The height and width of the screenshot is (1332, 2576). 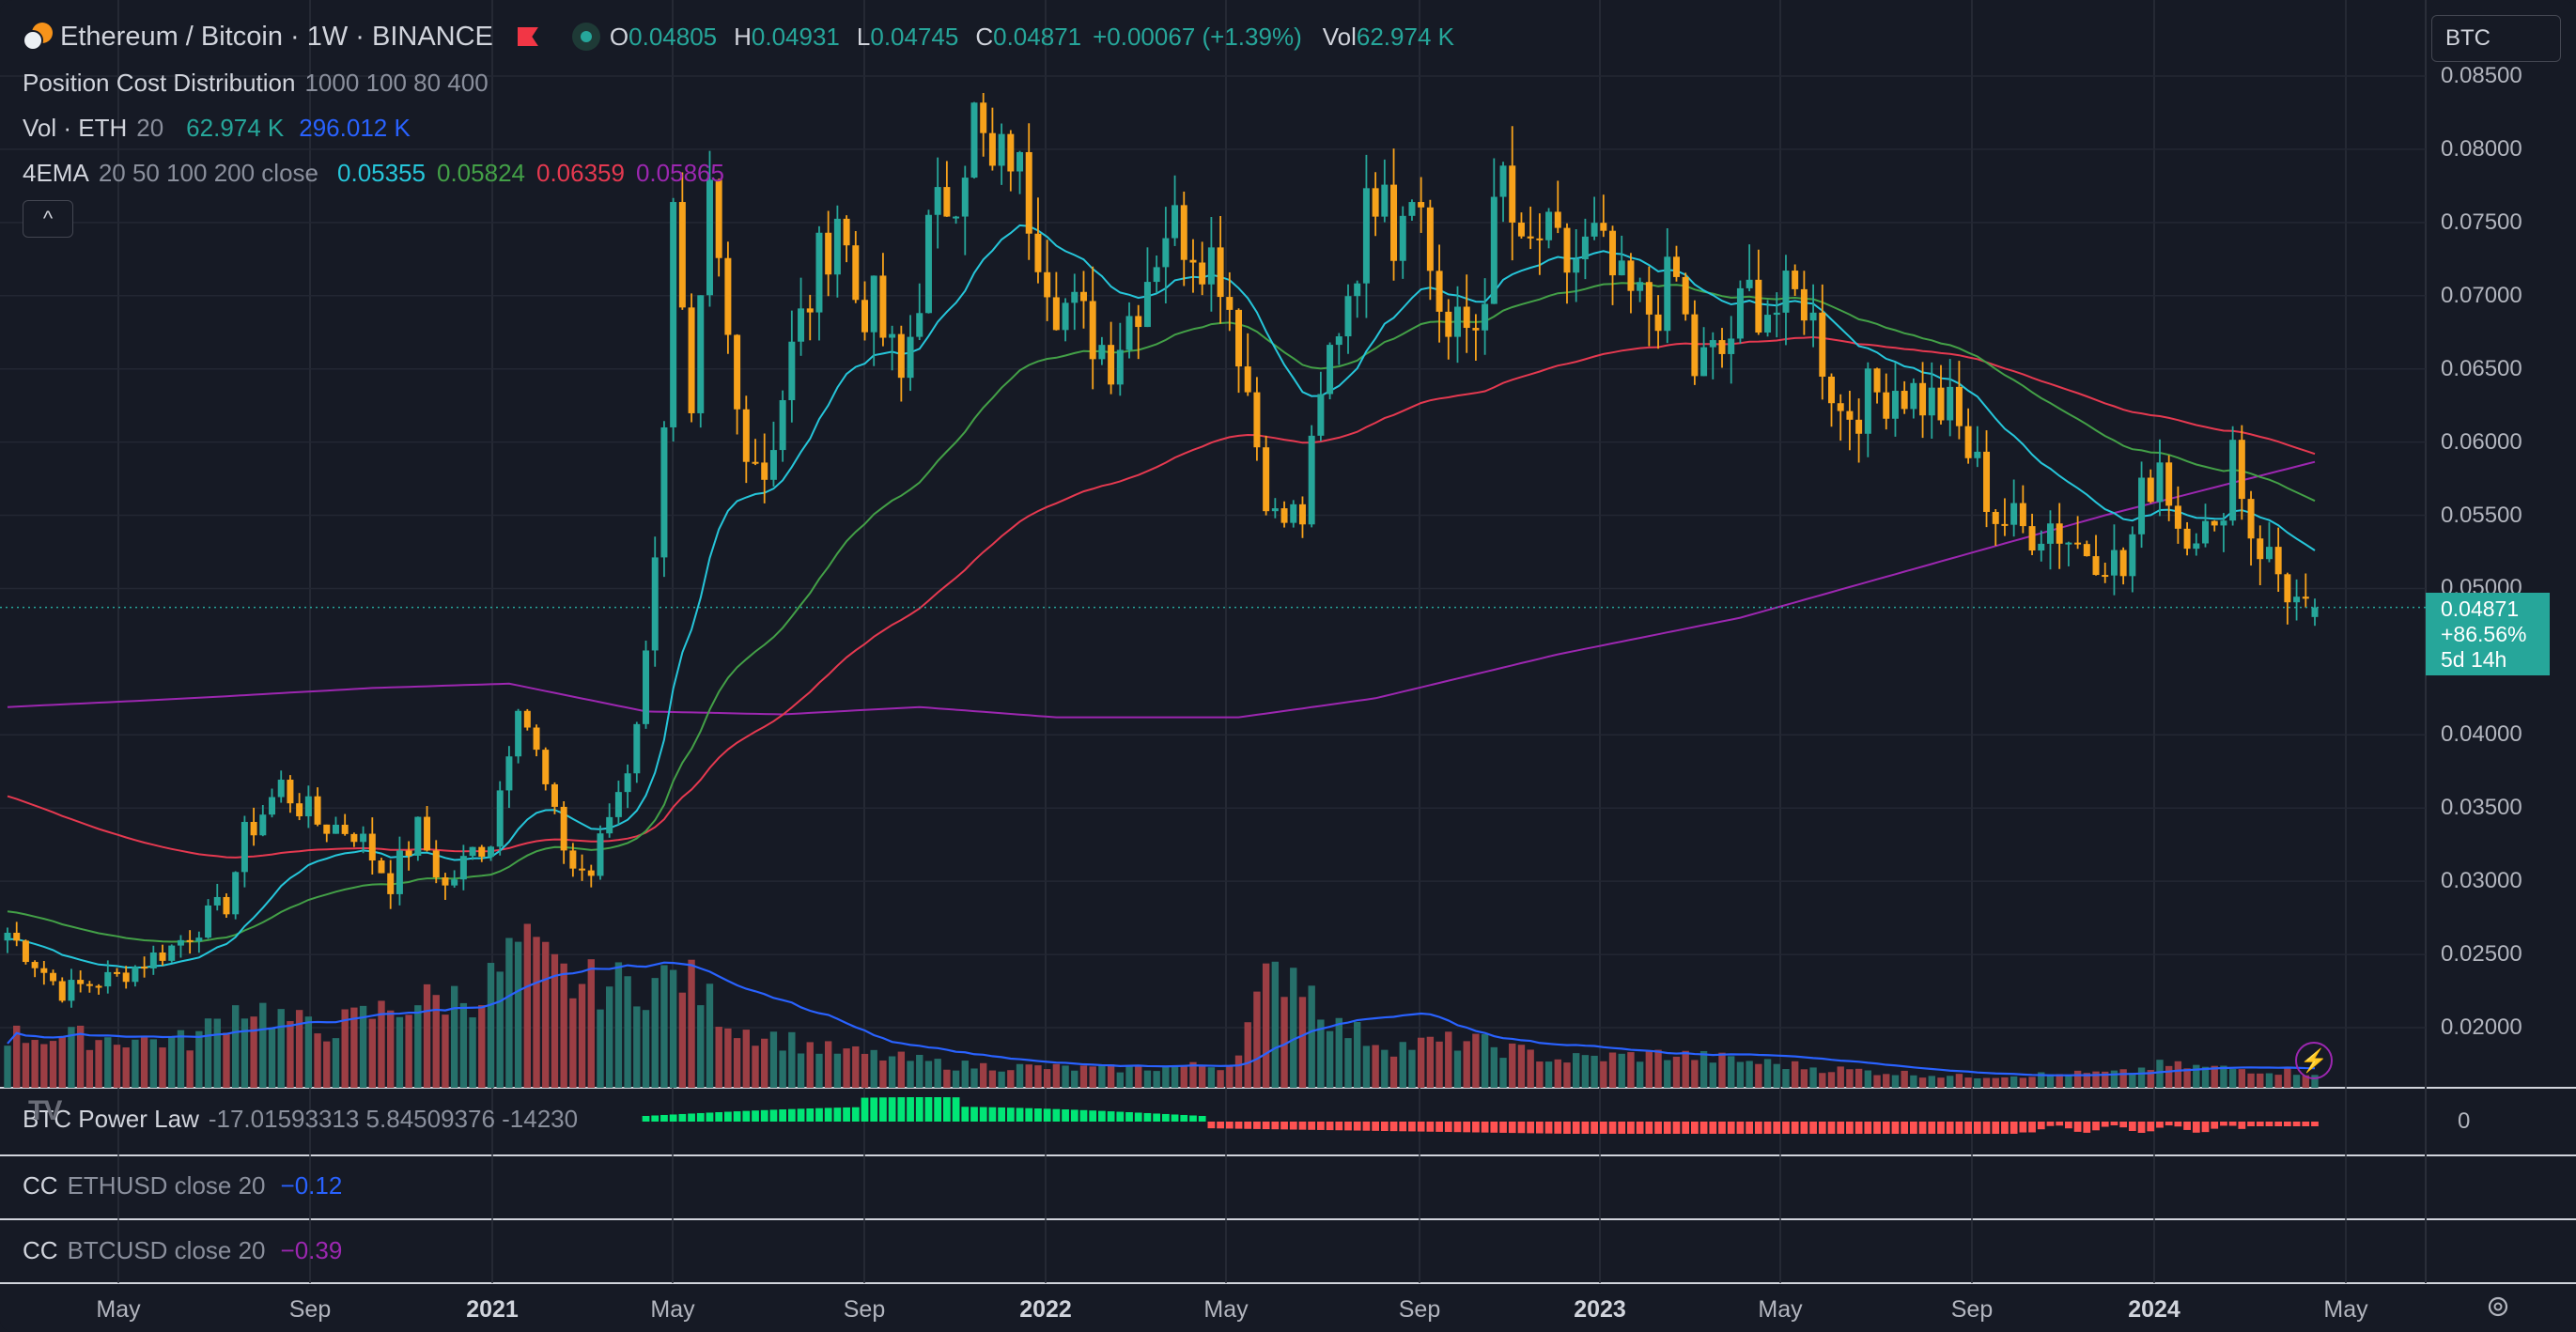 What do you see at coordinates (2496, 38) in the screenshot?
I see `currency-select: BTC` at bounding box center [2496, 38].